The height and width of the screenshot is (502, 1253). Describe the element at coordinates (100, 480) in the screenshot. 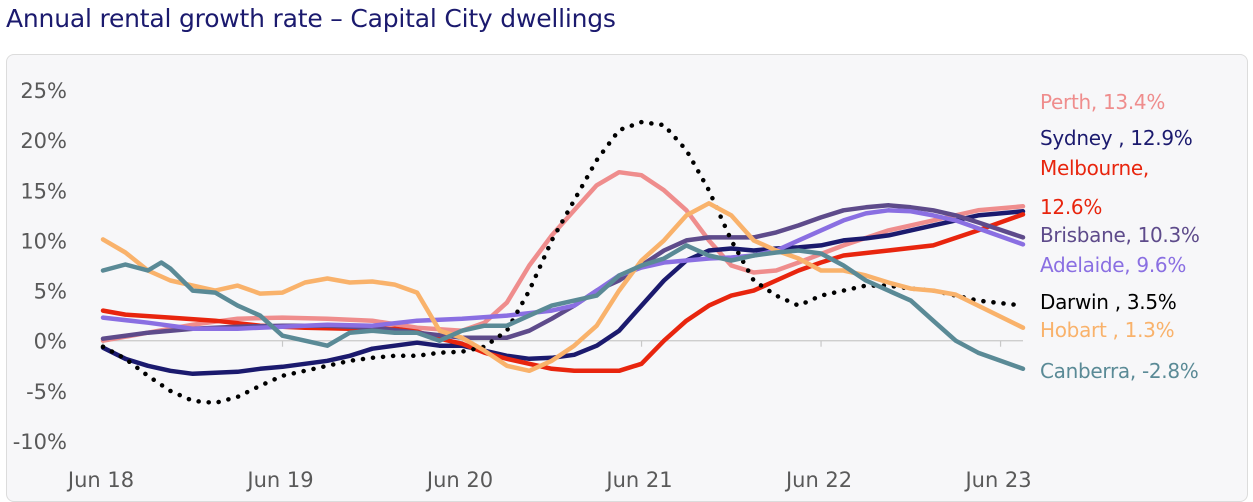

I see `x-tick-label: Jun 18` at that location.